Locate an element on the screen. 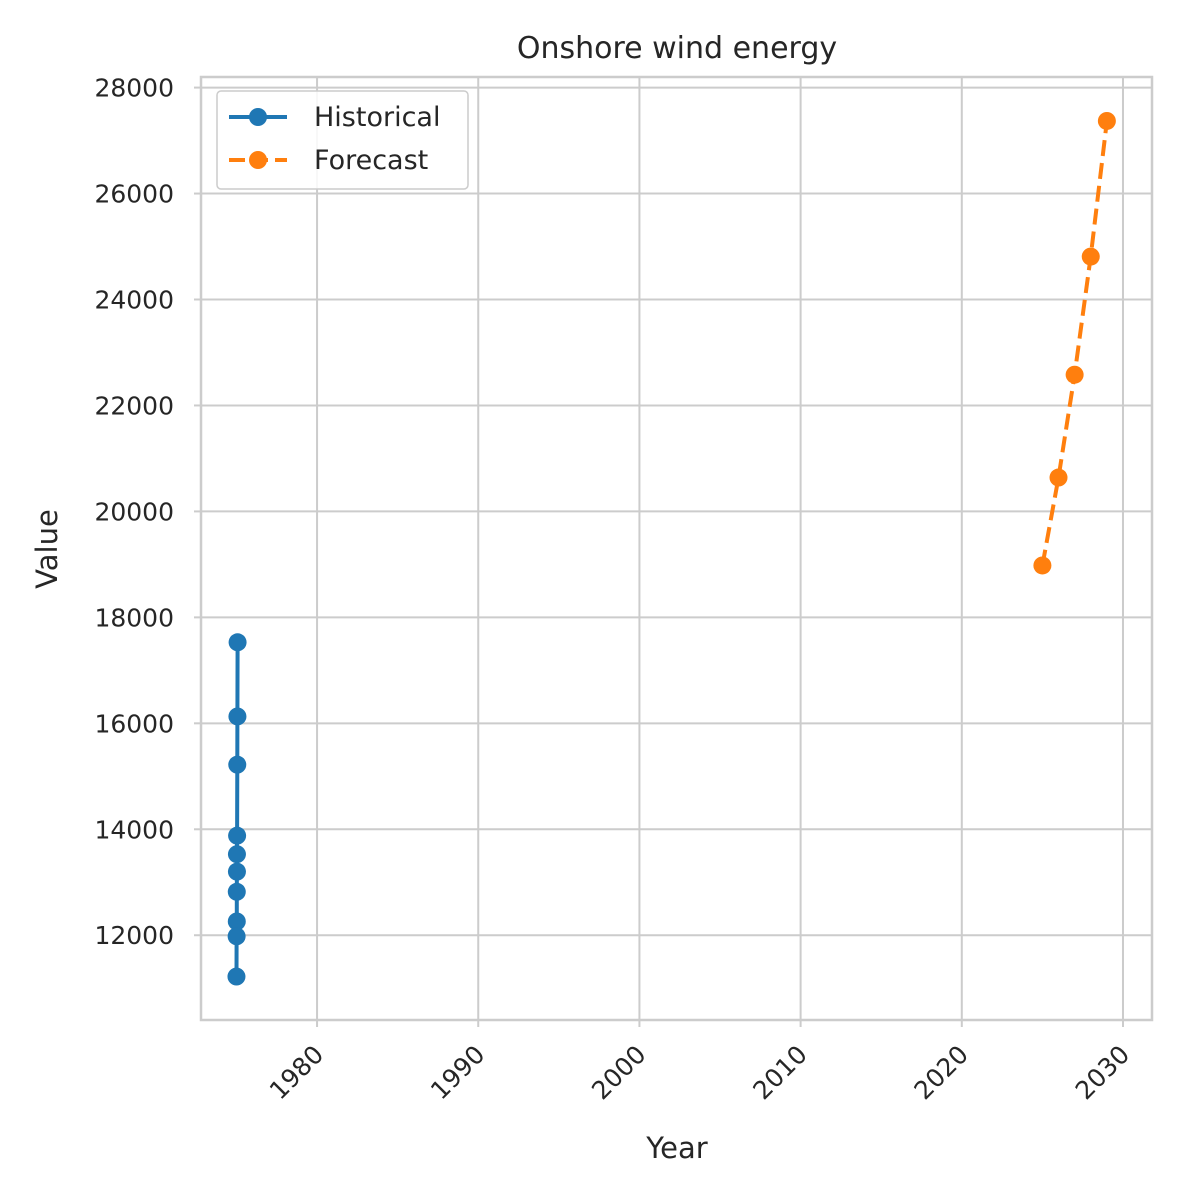 This screenshot has height=1200, width=1200. series-forecast is located at coordinates (1074, 343).